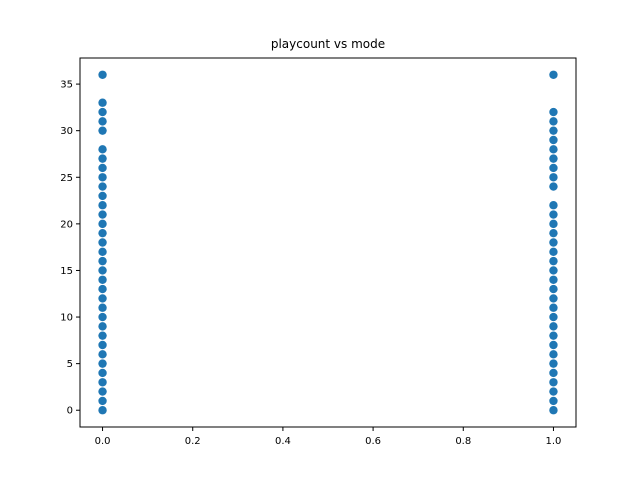  Describe the element at coordinates (70, 364) in the screenshot. I see `y-tick-label: 5` at that location.